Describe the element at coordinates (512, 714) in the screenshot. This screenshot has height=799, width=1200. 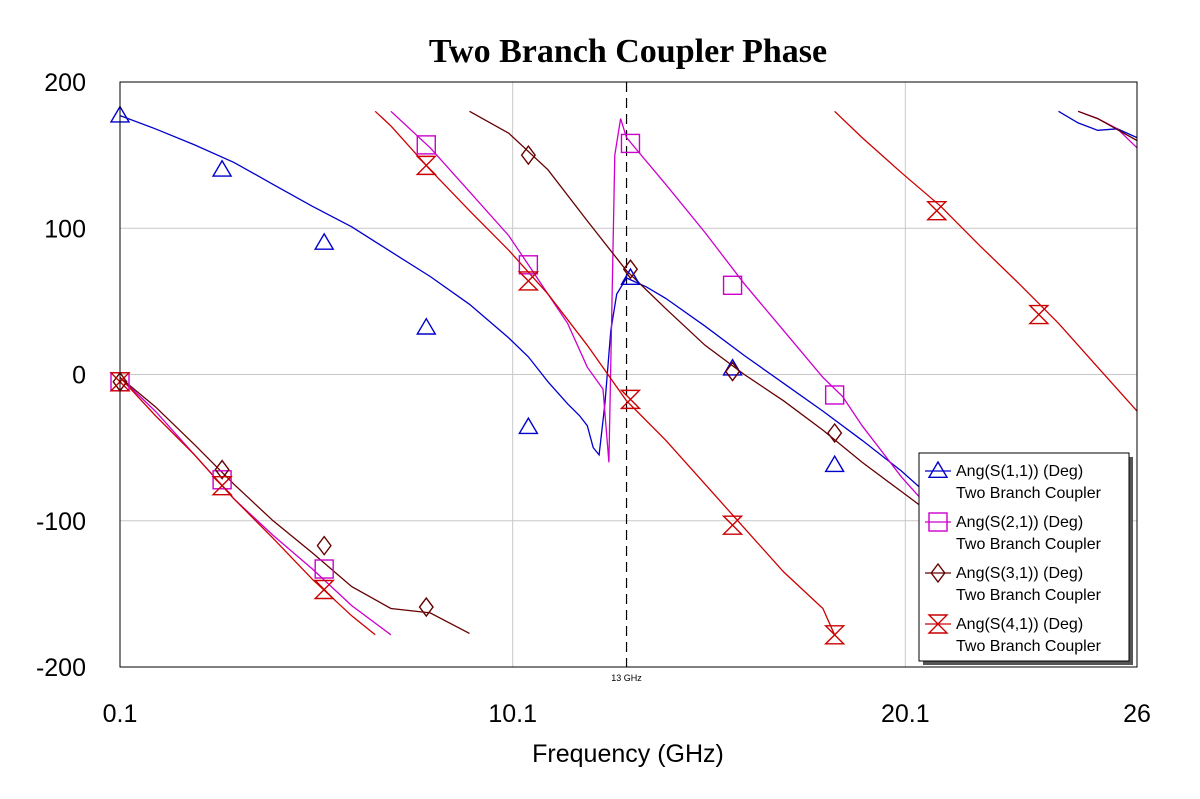
I see `x-tick-label: 10.1` at that location.